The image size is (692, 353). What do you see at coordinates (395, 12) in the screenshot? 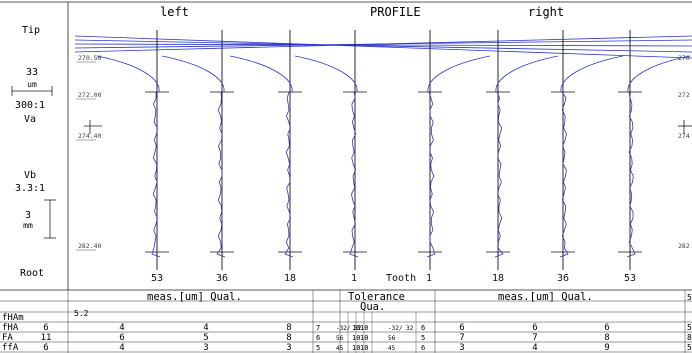
I see `header-title: PROFILE` at bounding box center [395, 12].